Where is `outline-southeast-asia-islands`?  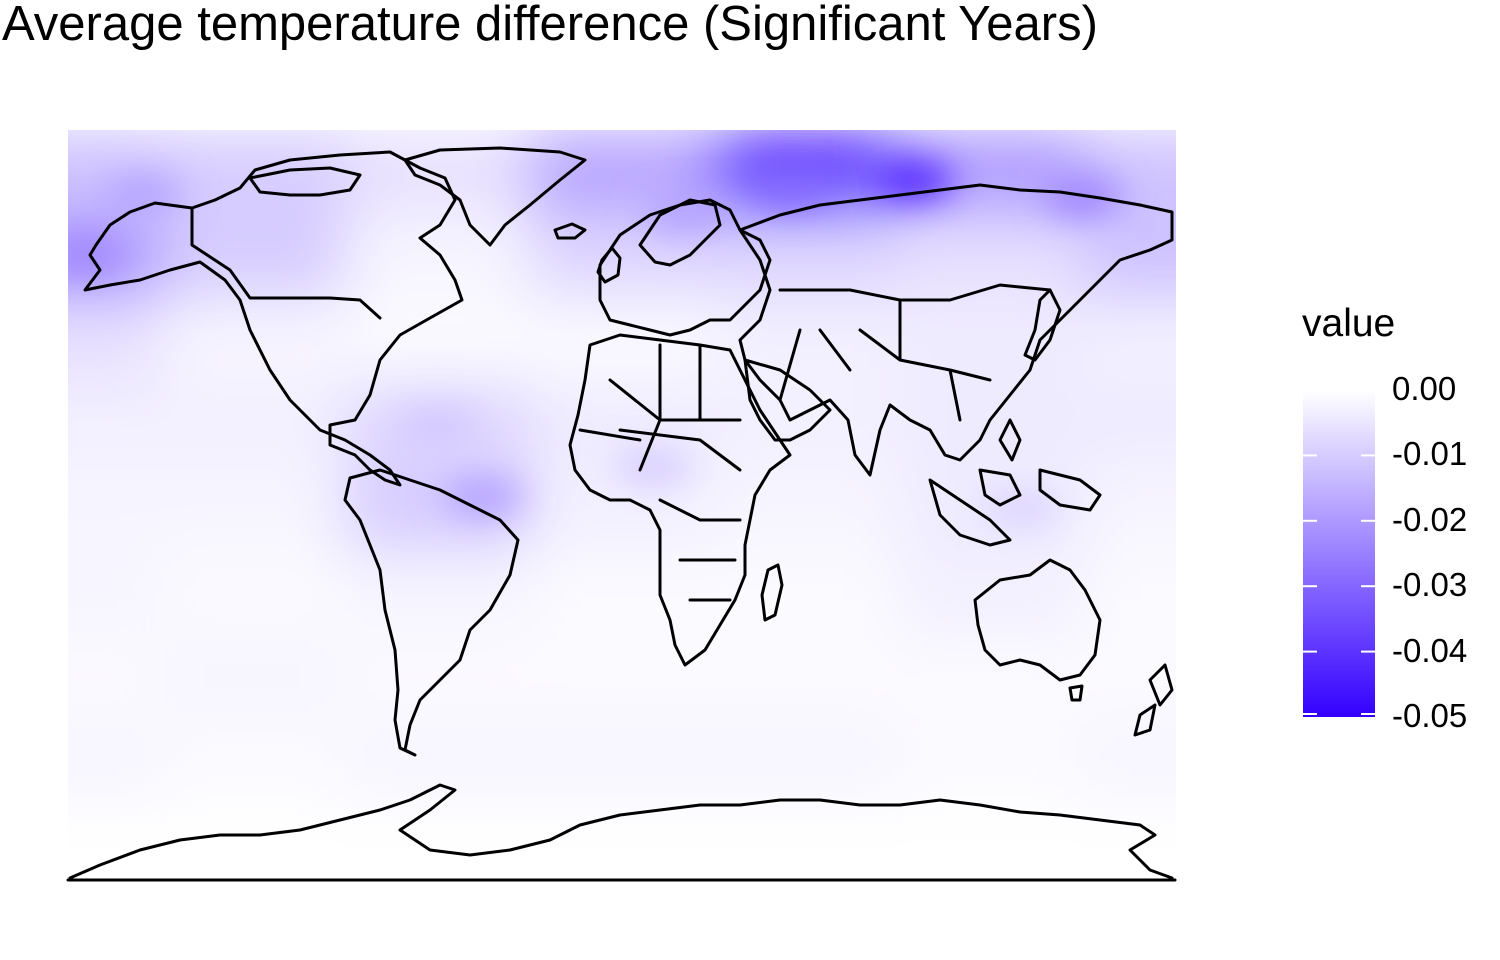
outline-southeast-asia-islands is located at coordinates (1015, 482).